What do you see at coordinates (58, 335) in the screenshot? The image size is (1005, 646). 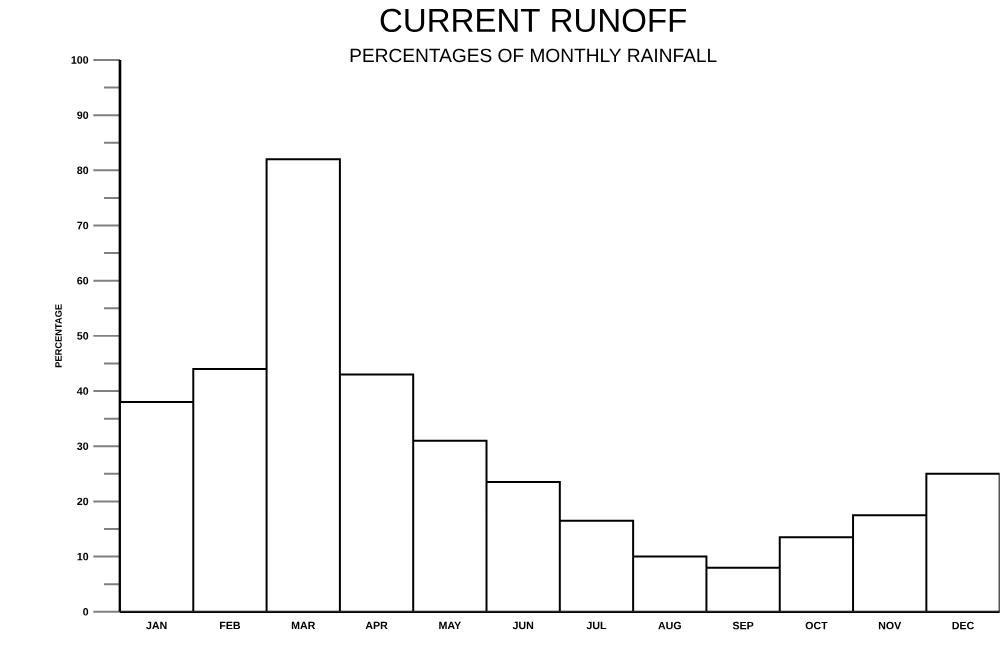 I see `y-axis-title: PERCENTAGE` at bounding box center [58, 335].